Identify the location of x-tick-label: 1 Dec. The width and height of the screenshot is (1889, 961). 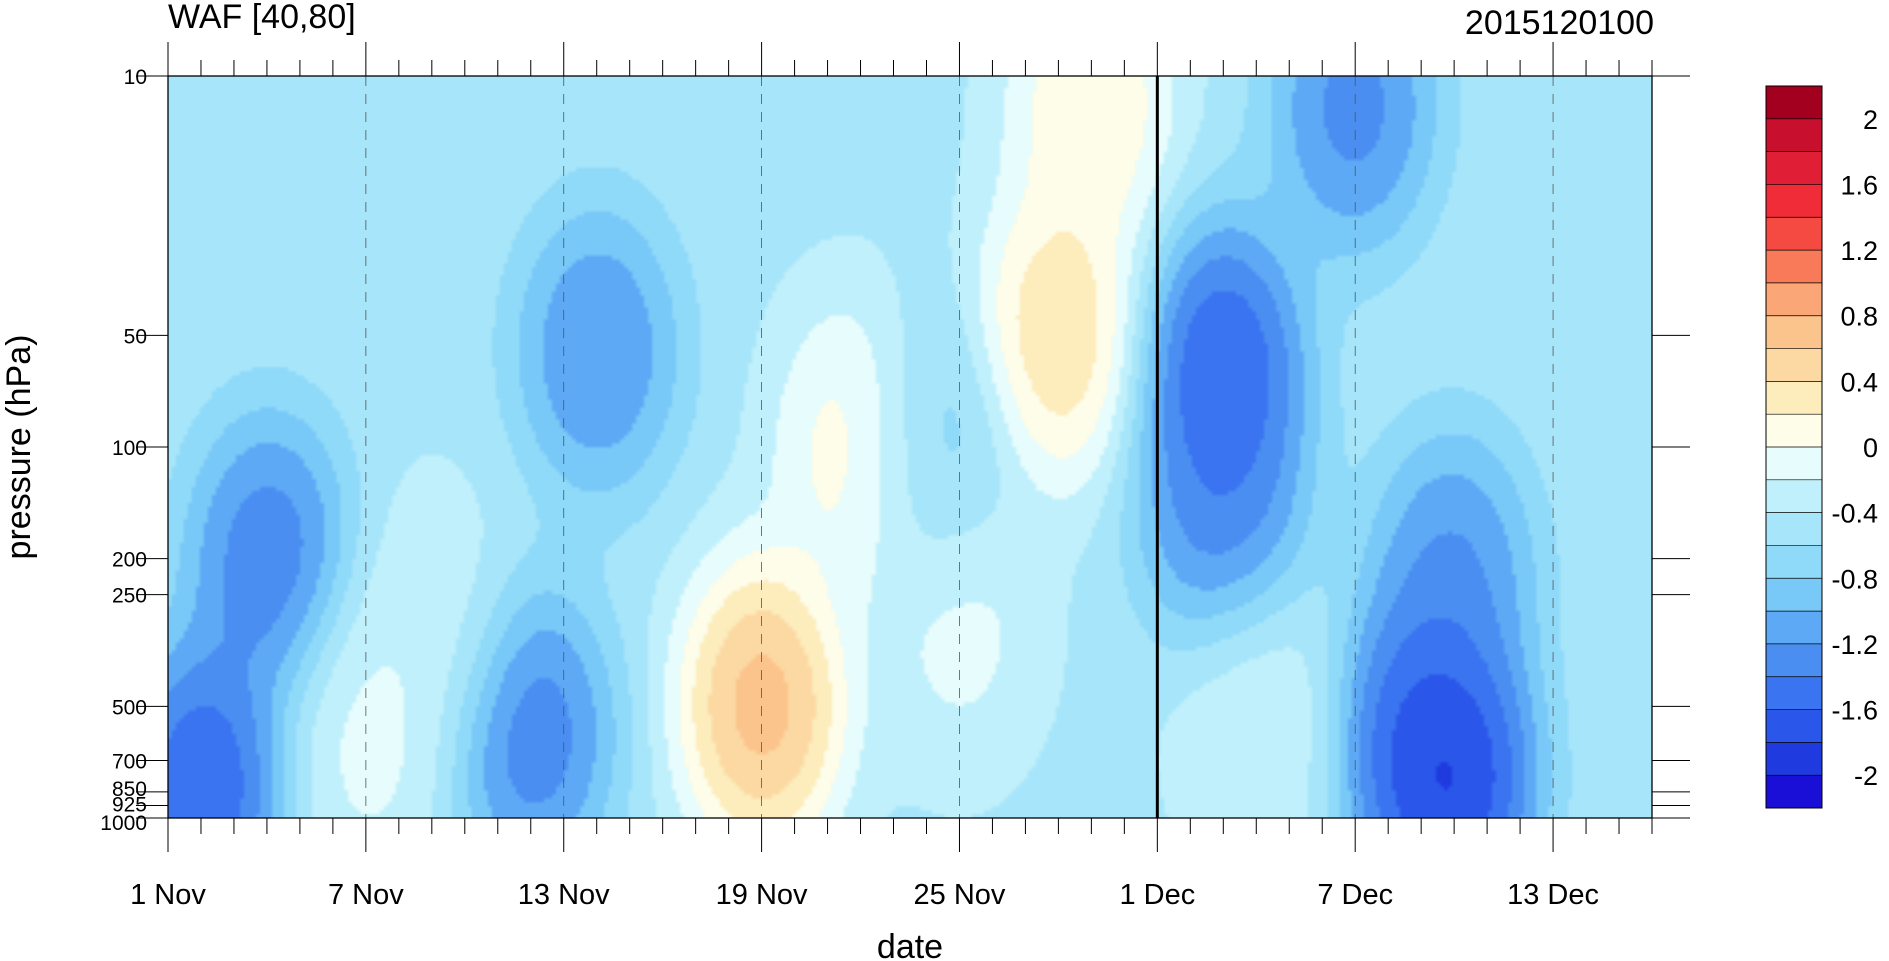
(1157, 895).